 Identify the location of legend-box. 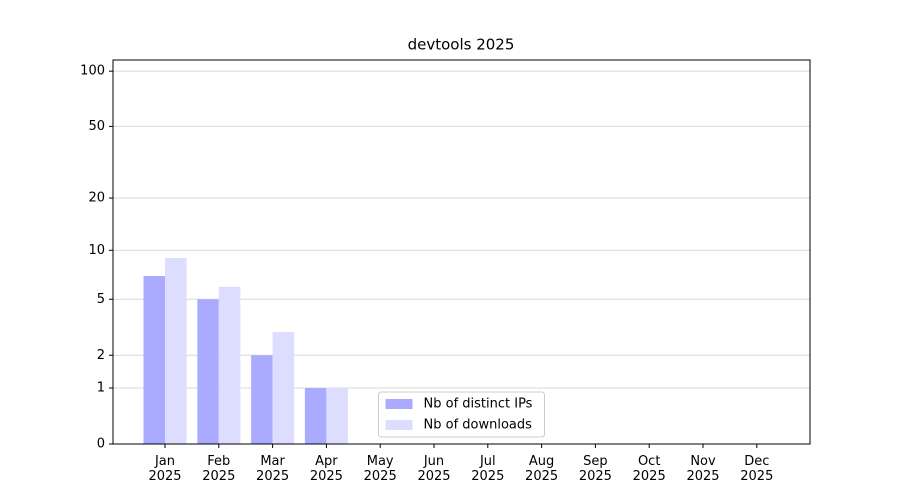
(461, 414).